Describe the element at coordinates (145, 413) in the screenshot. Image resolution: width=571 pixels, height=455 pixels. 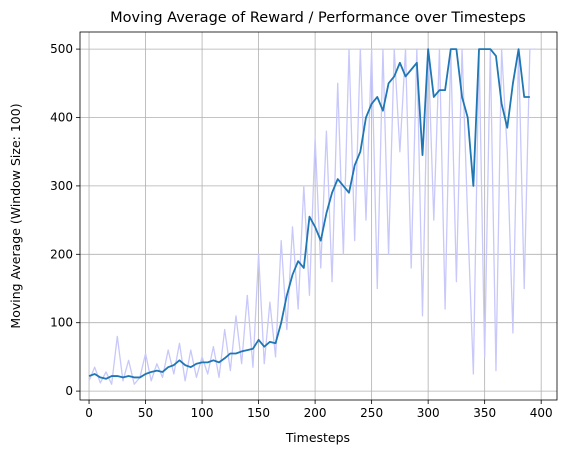
I see `x-tick-label: 50` at that location.